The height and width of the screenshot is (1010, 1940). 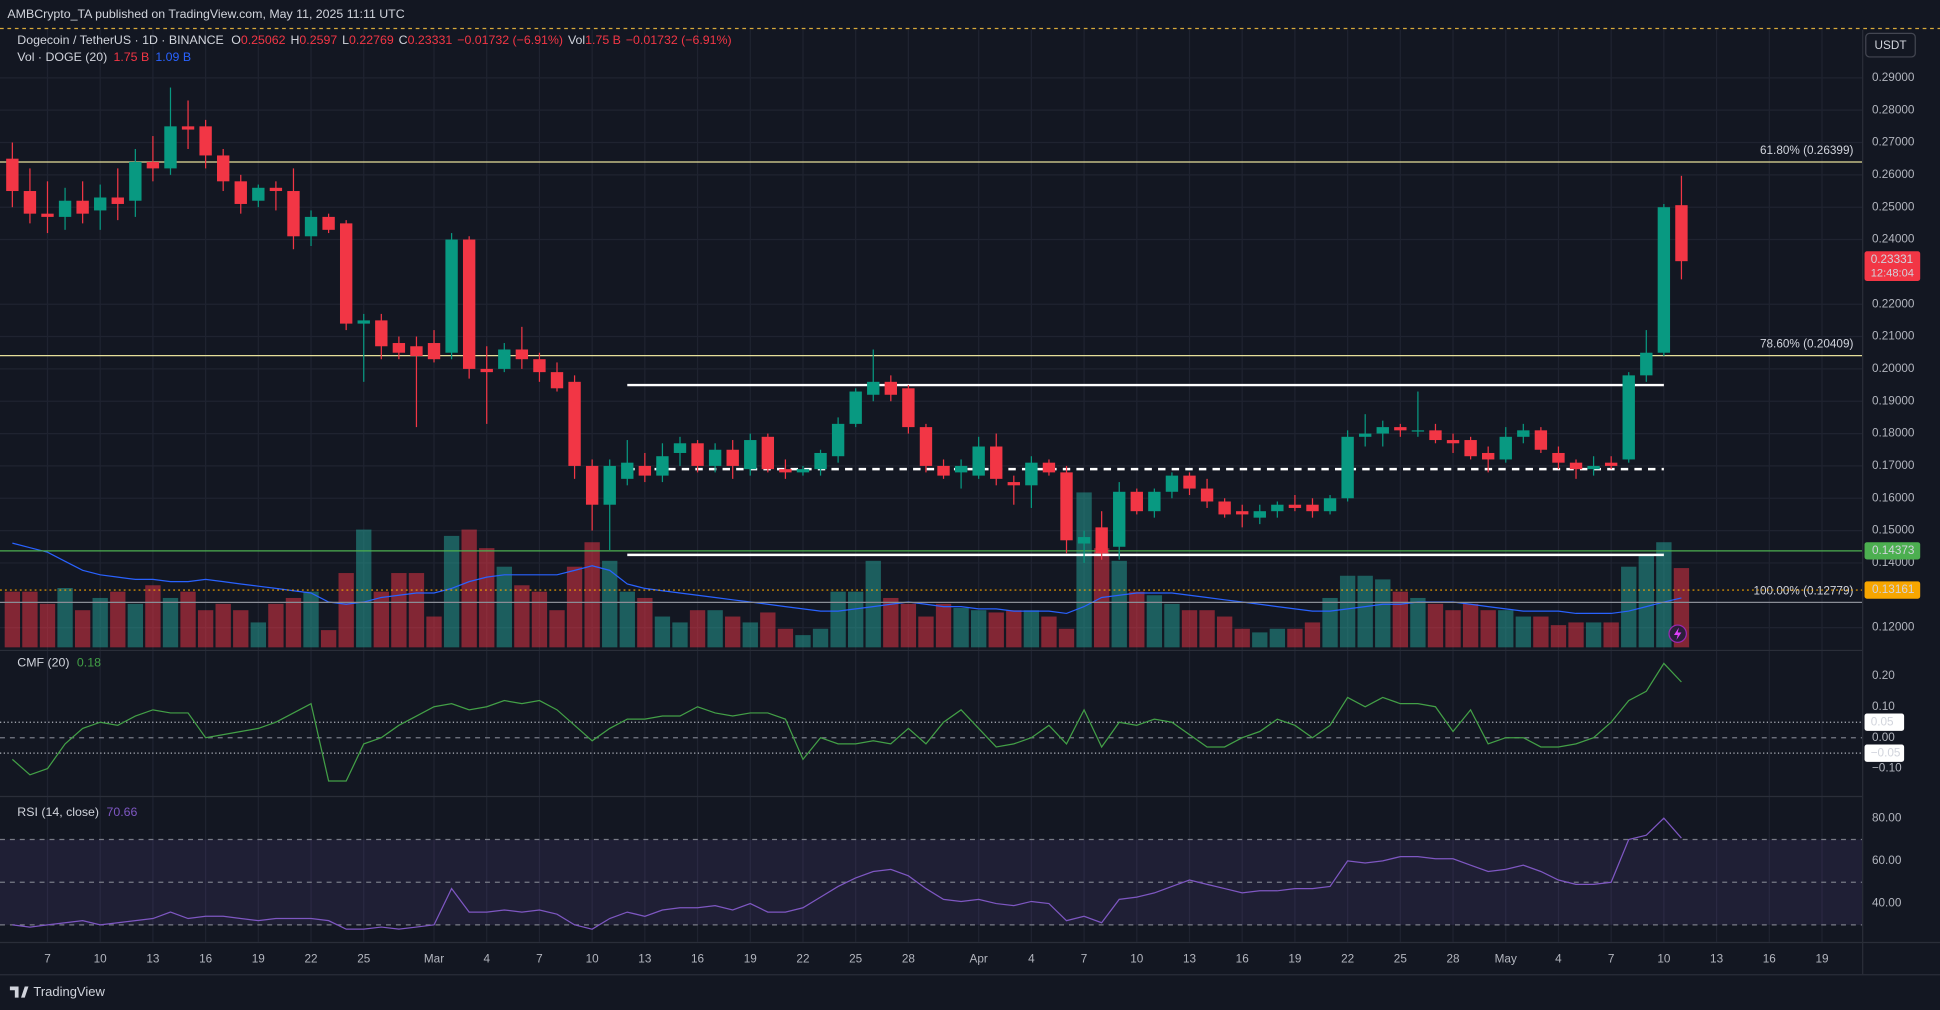 What do you see at coordinates (1893, 497) in the screenshot?
I see `y-tick-label: 0.16000` at bounding box center [1893, 497].